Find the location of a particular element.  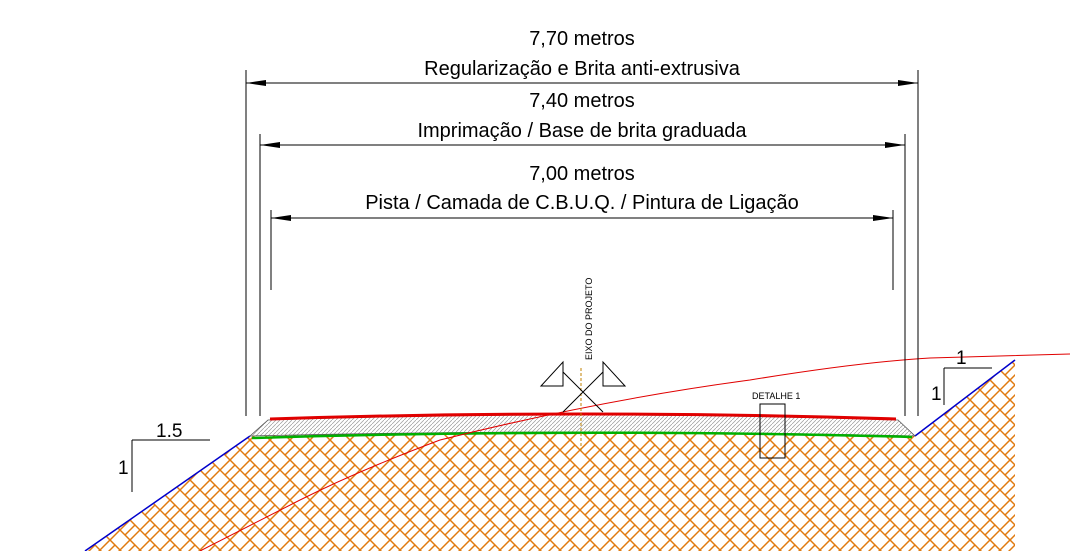

subbase-line is located at coordinates (582, 435).